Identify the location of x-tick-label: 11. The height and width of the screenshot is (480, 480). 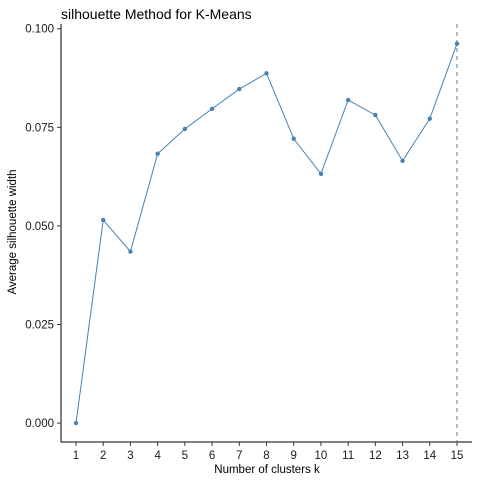
(348, 456).